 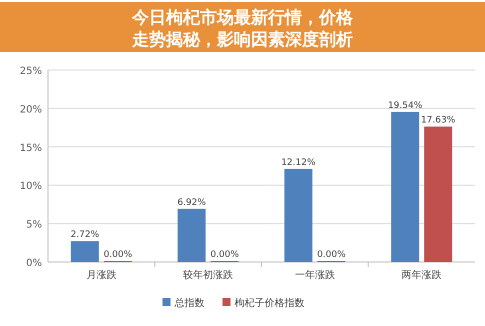 What do you see at coordinates (31, 110) in the screenshot?
I see `y-tick-label: 20%` at bounding box center [31, 110].